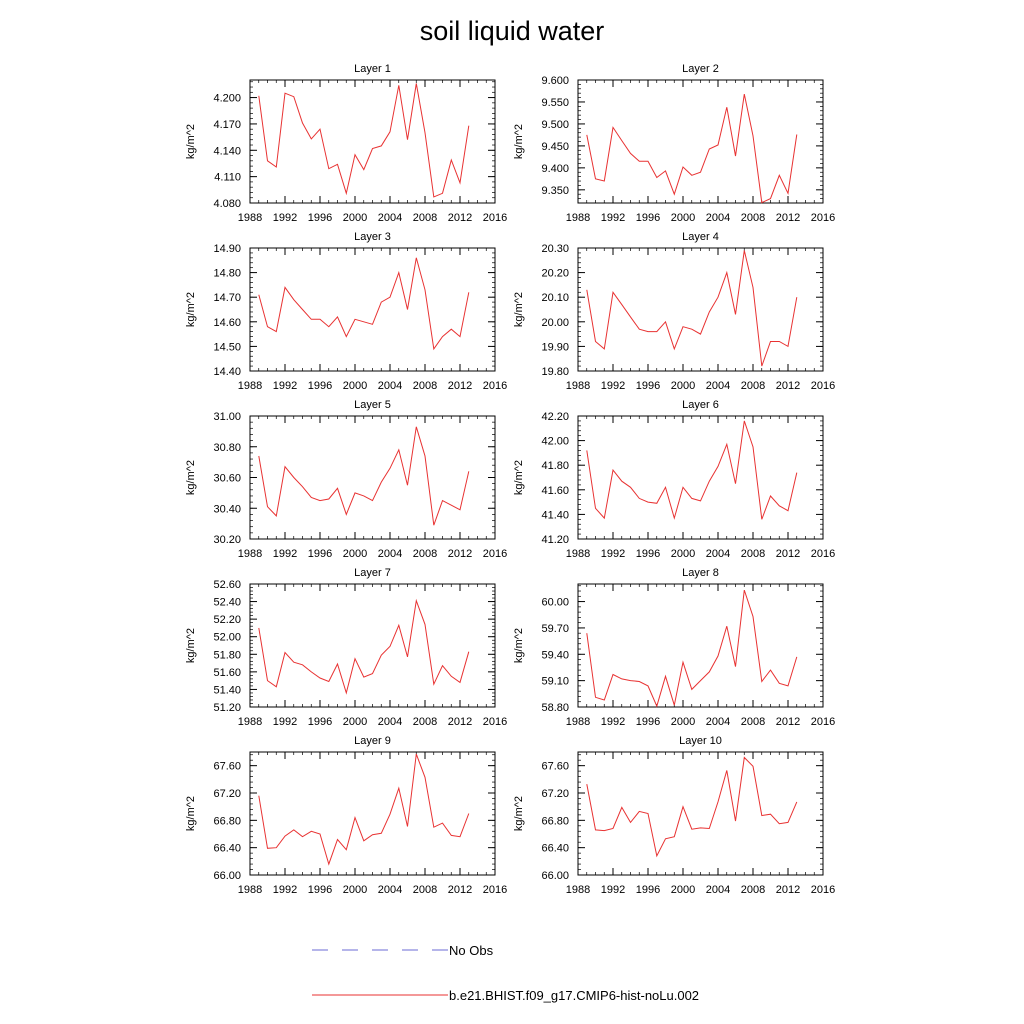  Describe the element at coordinates (555, 125) in the screenshot. I see `y-tick-label: 9.500` at that location.